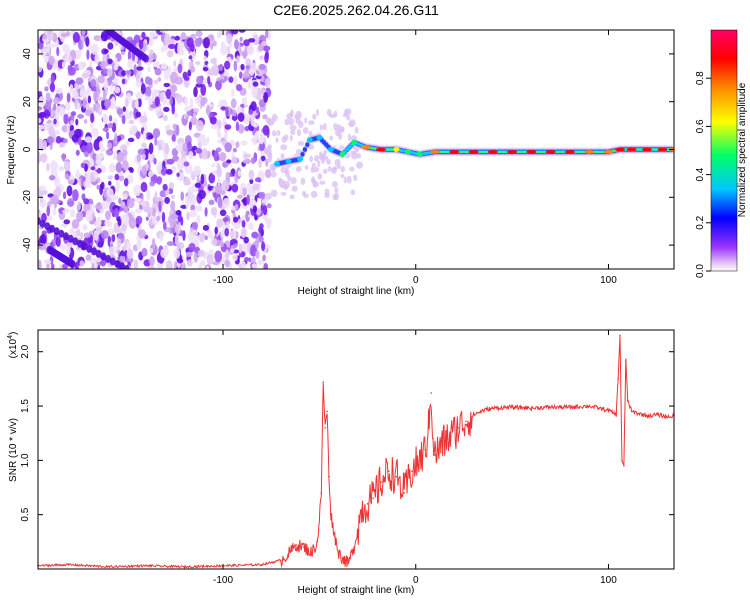 Image resolution: width=750 pixels, height=600 pixels. I want to click on snr-y-label: SNR (10 * v/v), so click(13, 450).